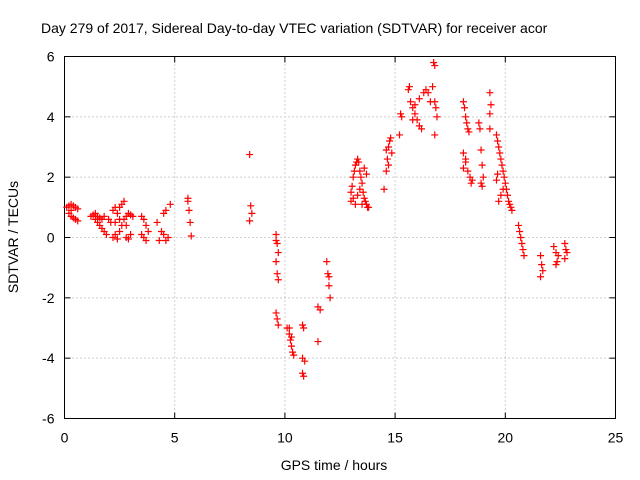 The height and width of the screenshot is (480, 640). I want to click on x-tick-label: 25, so click(616, 438).